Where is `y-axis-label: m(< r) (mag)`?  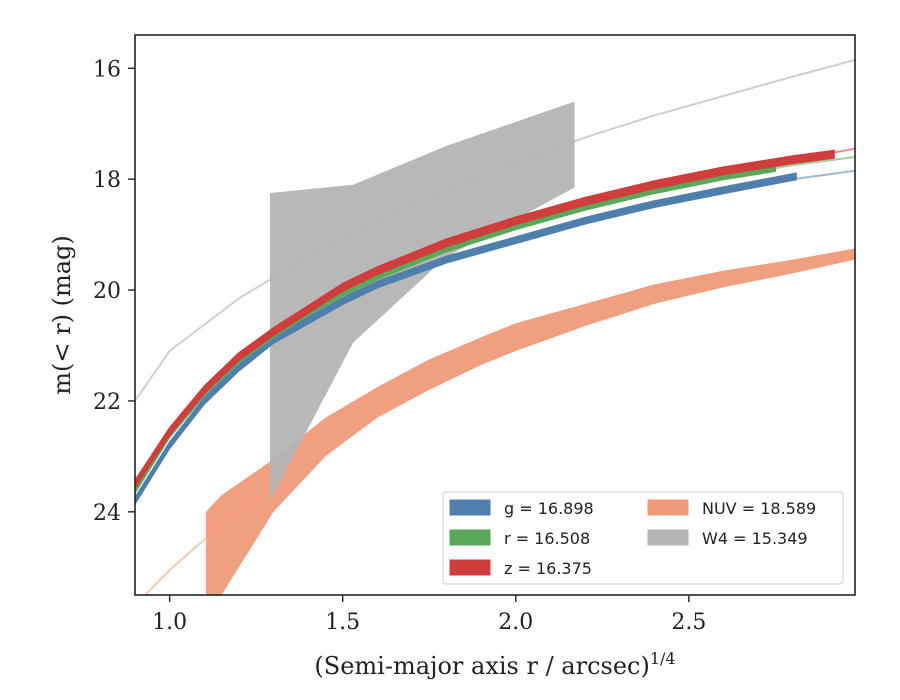
y-axis-label: m(< r) (mag) is located at coordinates (62, 314).